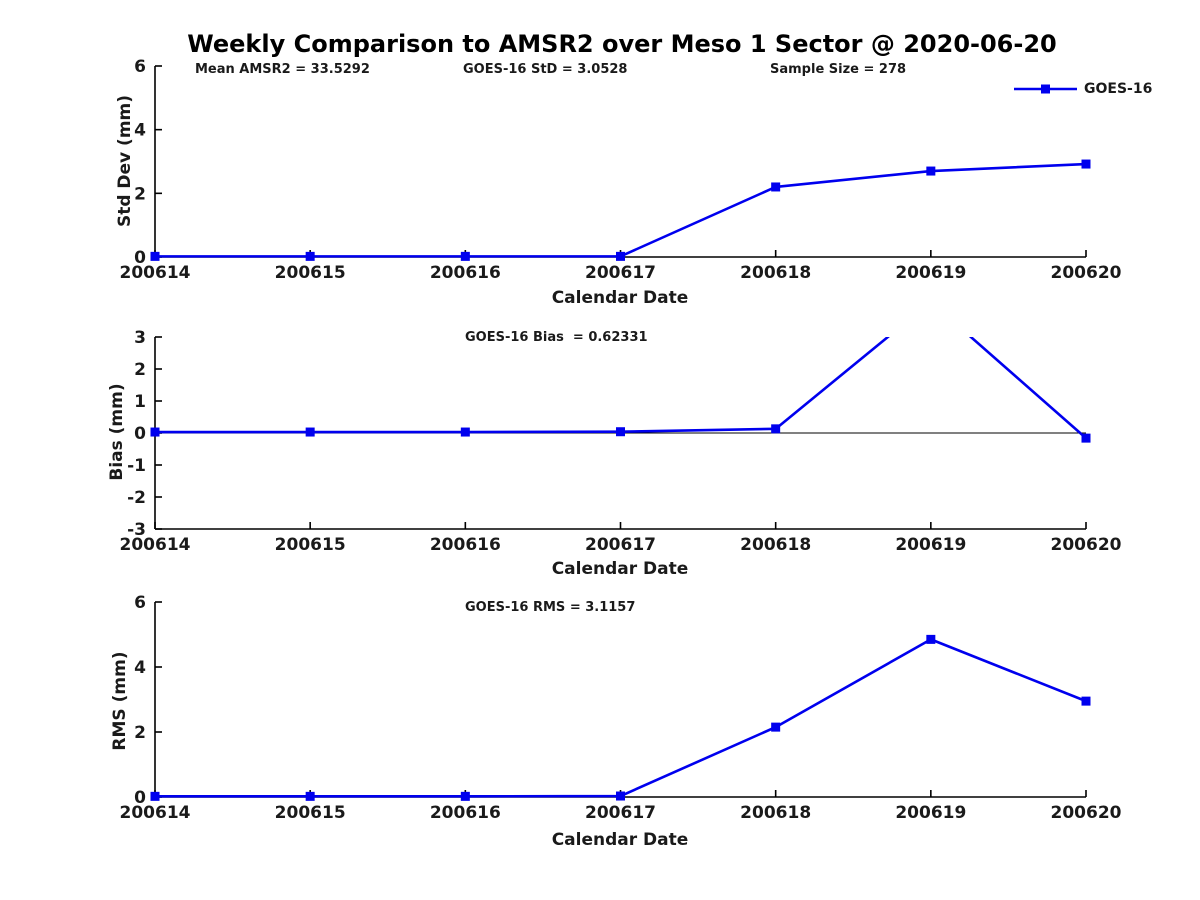 The width and height of the screenshot is (1200, 900). Describe the element at coordinates (556, 337) in the screenshot. I see `annotation-goes16-bias: GOES-16 Bias = 0.62331` at that location.